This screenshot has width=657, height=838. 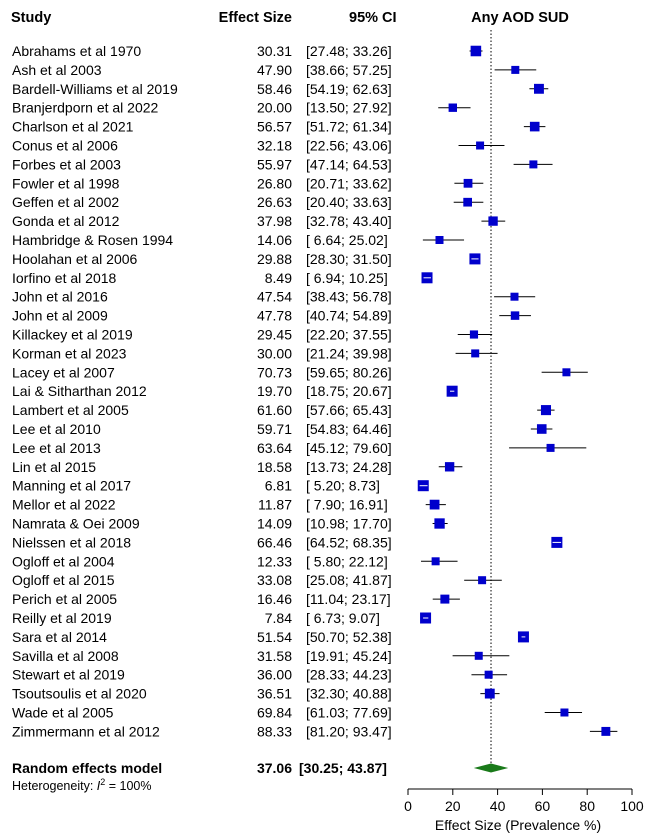 I want to click on effect-size-value: 51.54, so click(x=274, y=637).